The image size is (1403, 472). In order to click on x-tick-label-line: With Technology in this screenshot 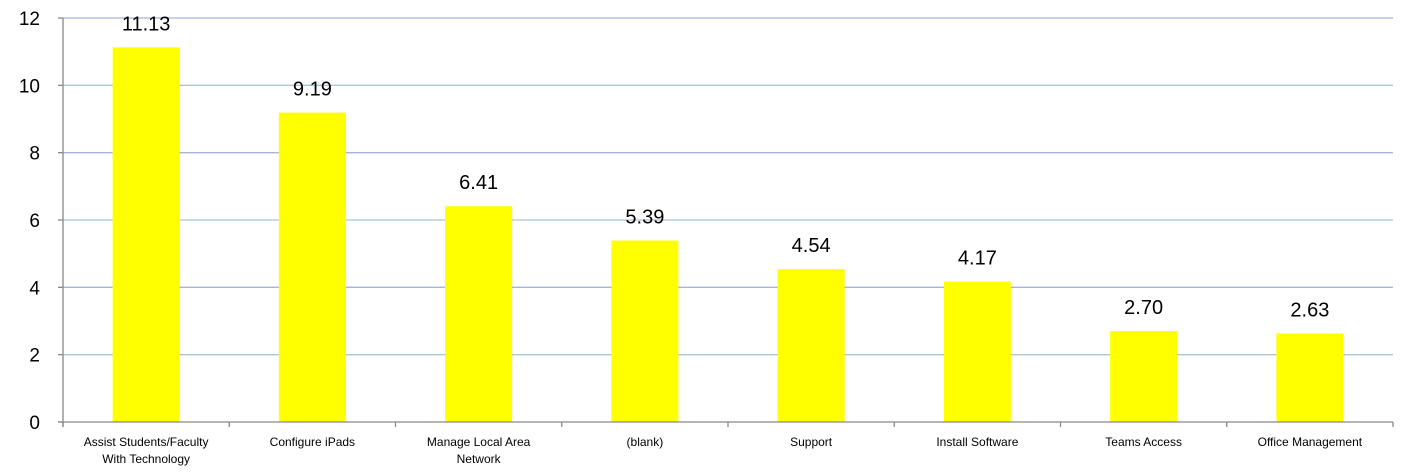, I will do `click(146, 459)`.